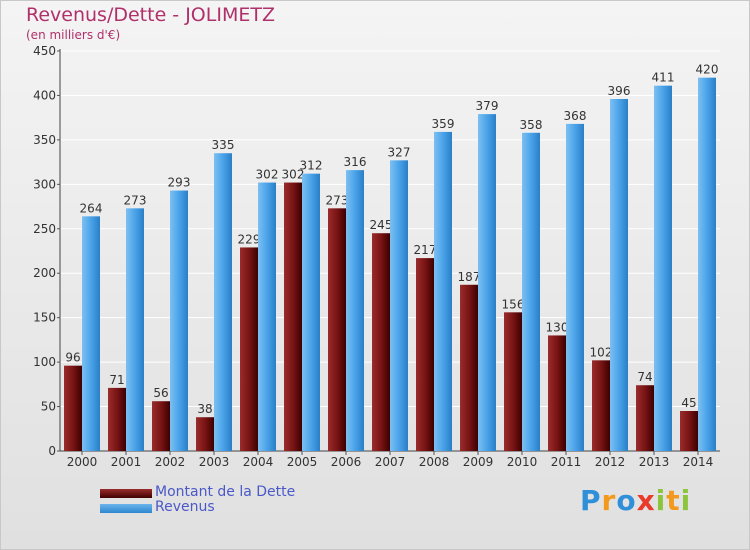  I want to click on data-label-revenus: 358, so click(531, 125).